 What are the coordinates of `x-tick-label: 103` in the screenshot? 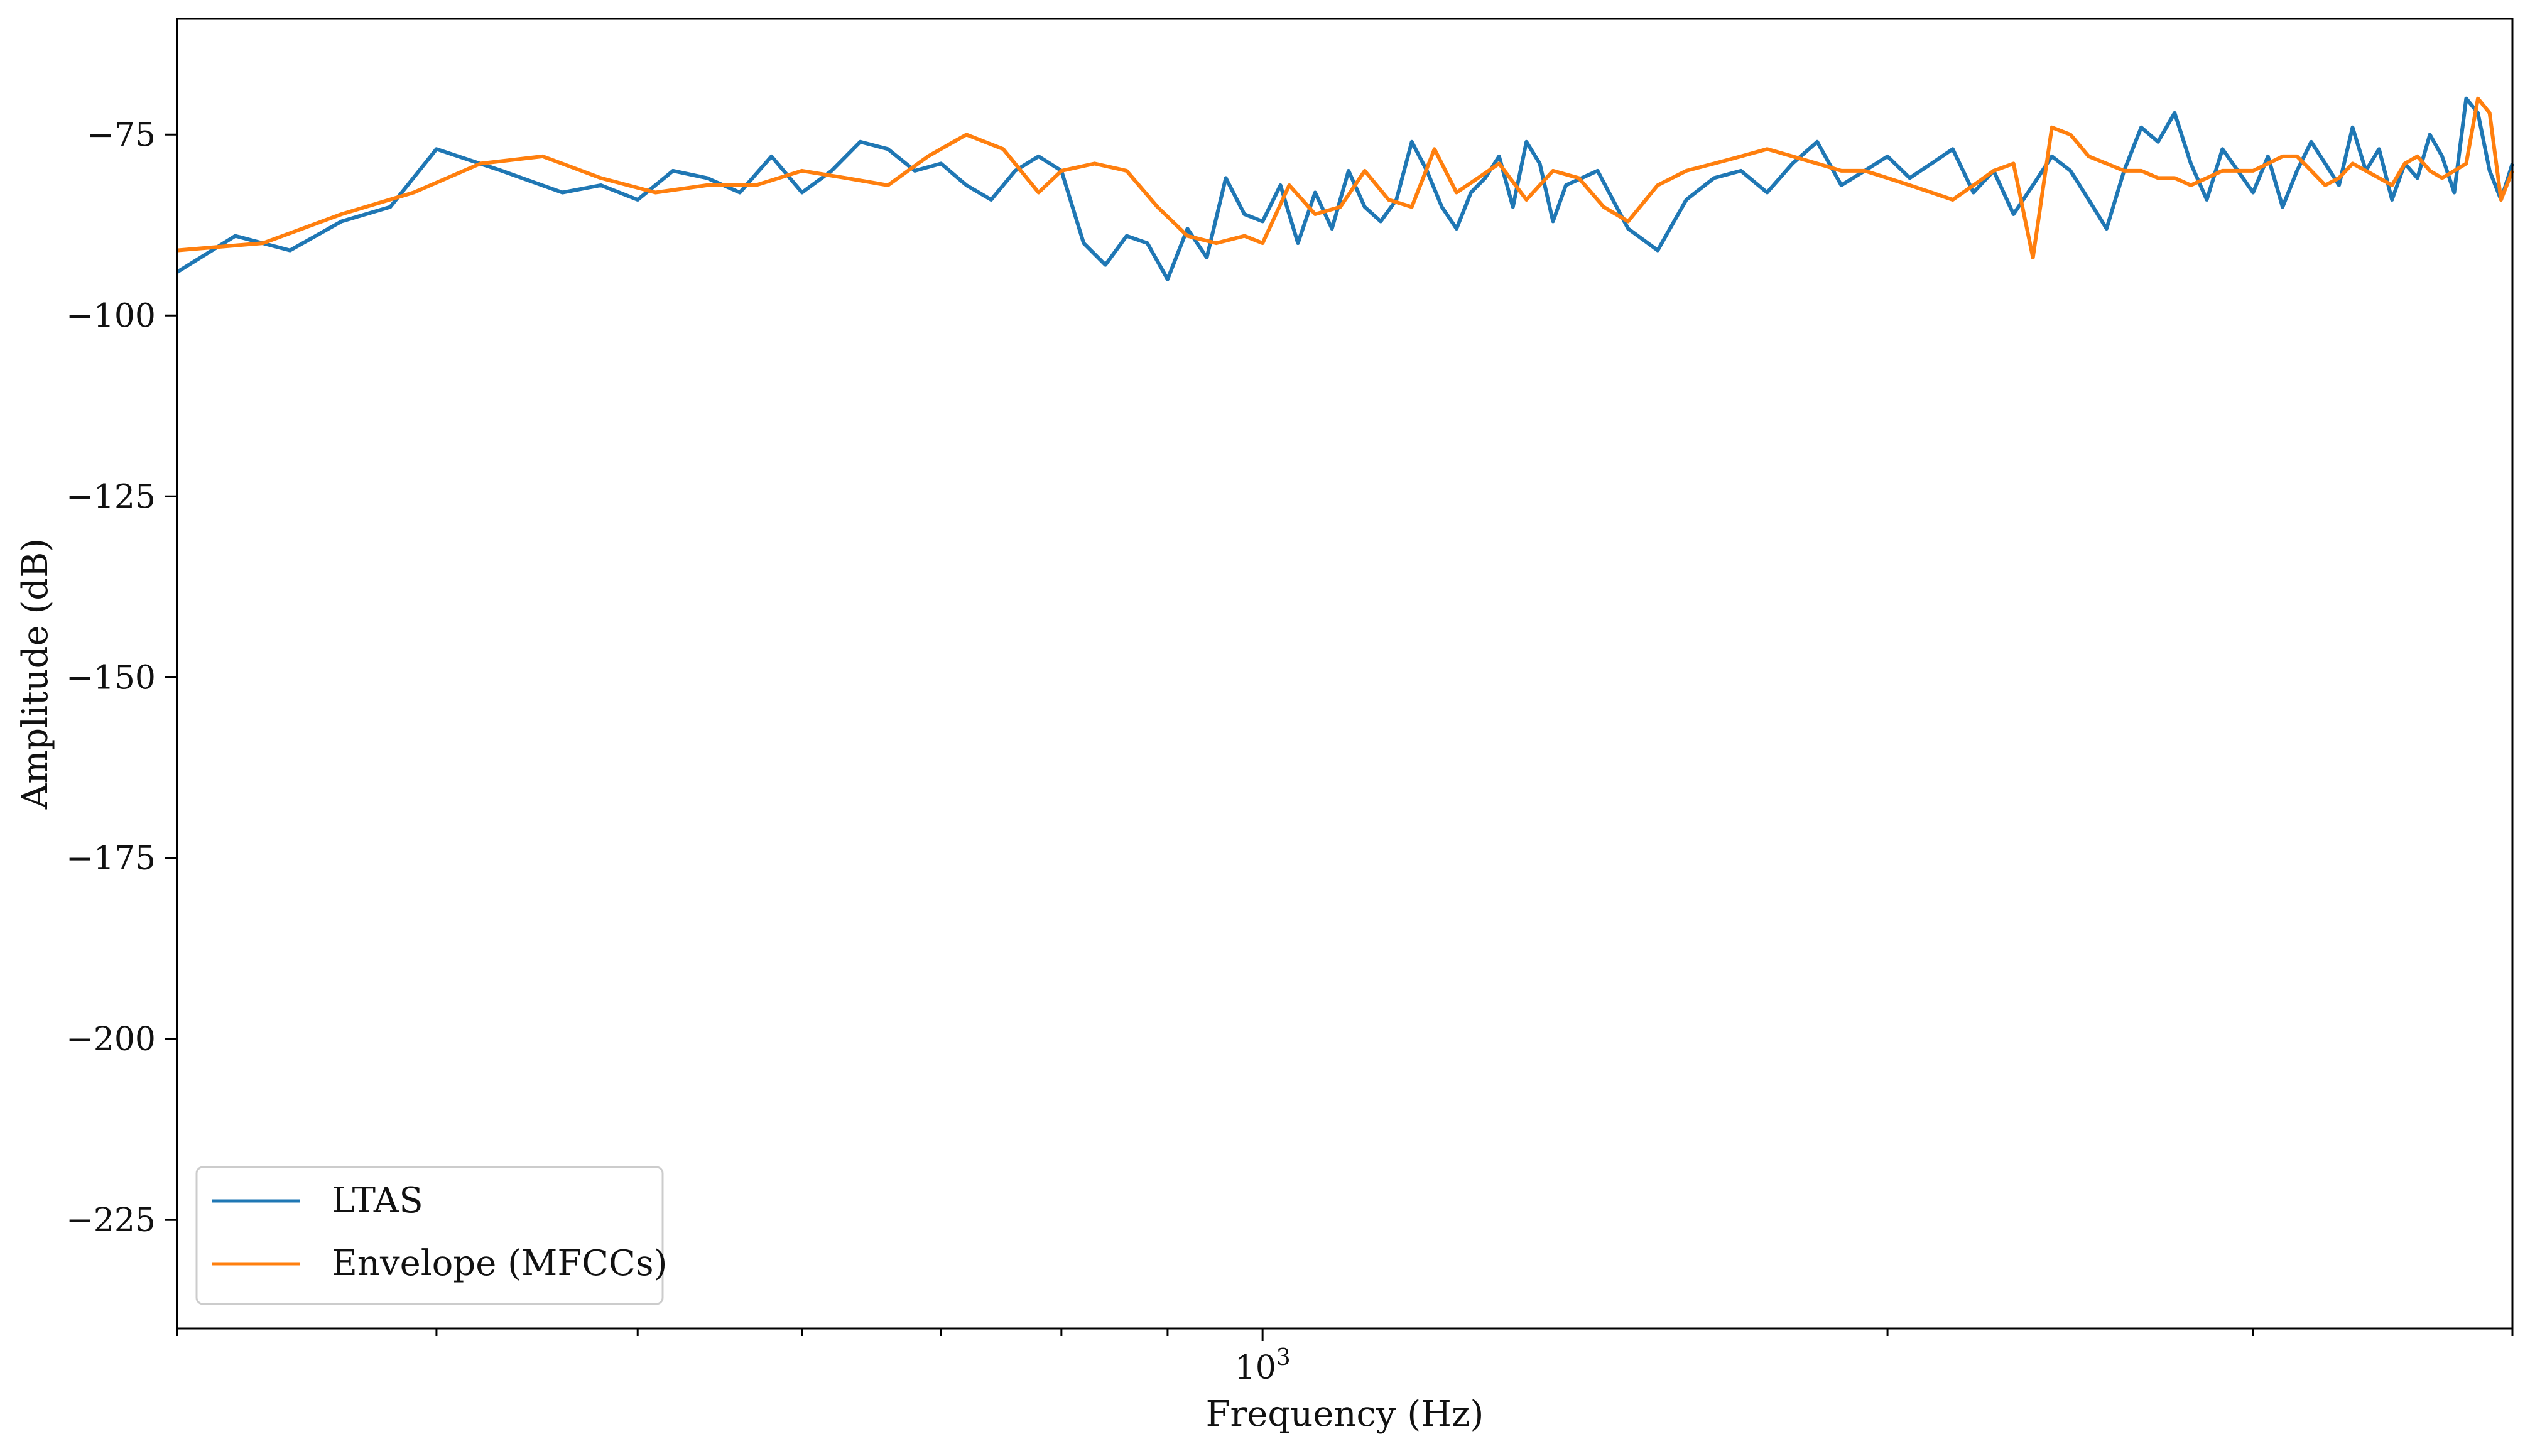 It's located at (1263, 1366).